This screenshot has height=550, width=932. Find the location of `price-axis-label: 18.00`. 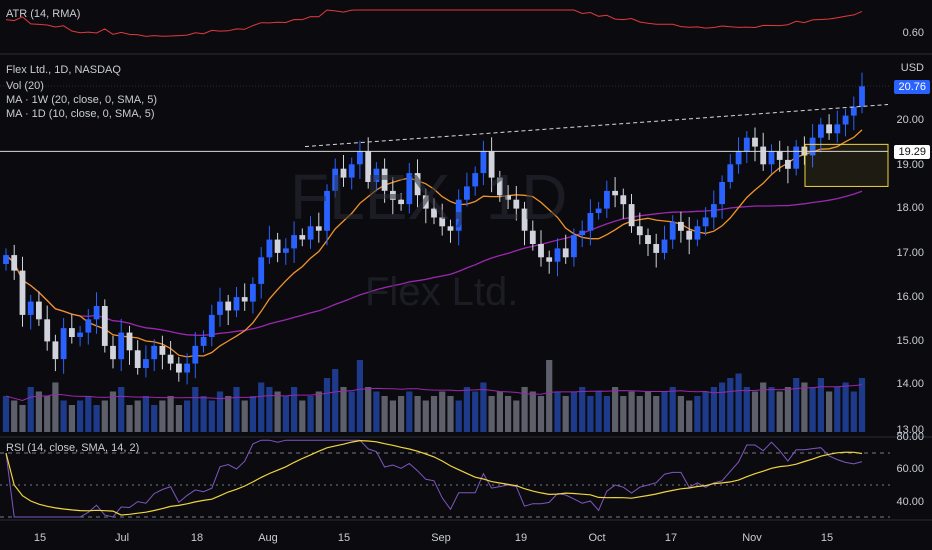

price-axis-label: 18.00 is located at coordinates (910, 208).